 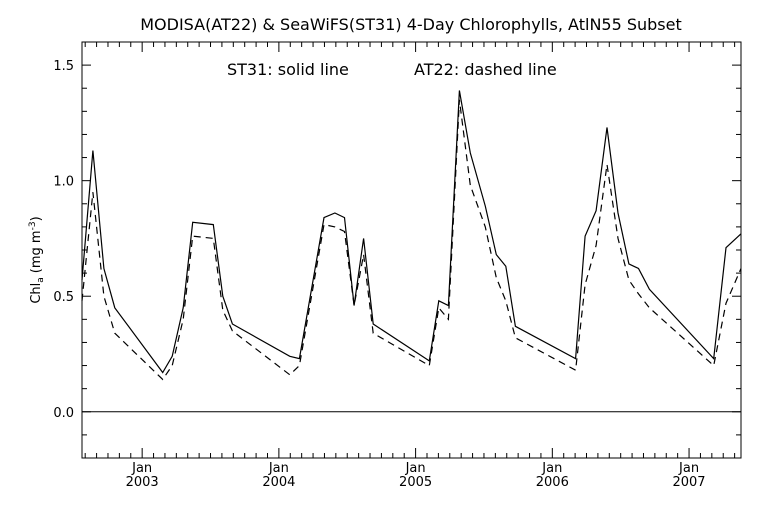 I want to click on annotation-dashed: AT22: dashed line, so click(x=485, y=69).